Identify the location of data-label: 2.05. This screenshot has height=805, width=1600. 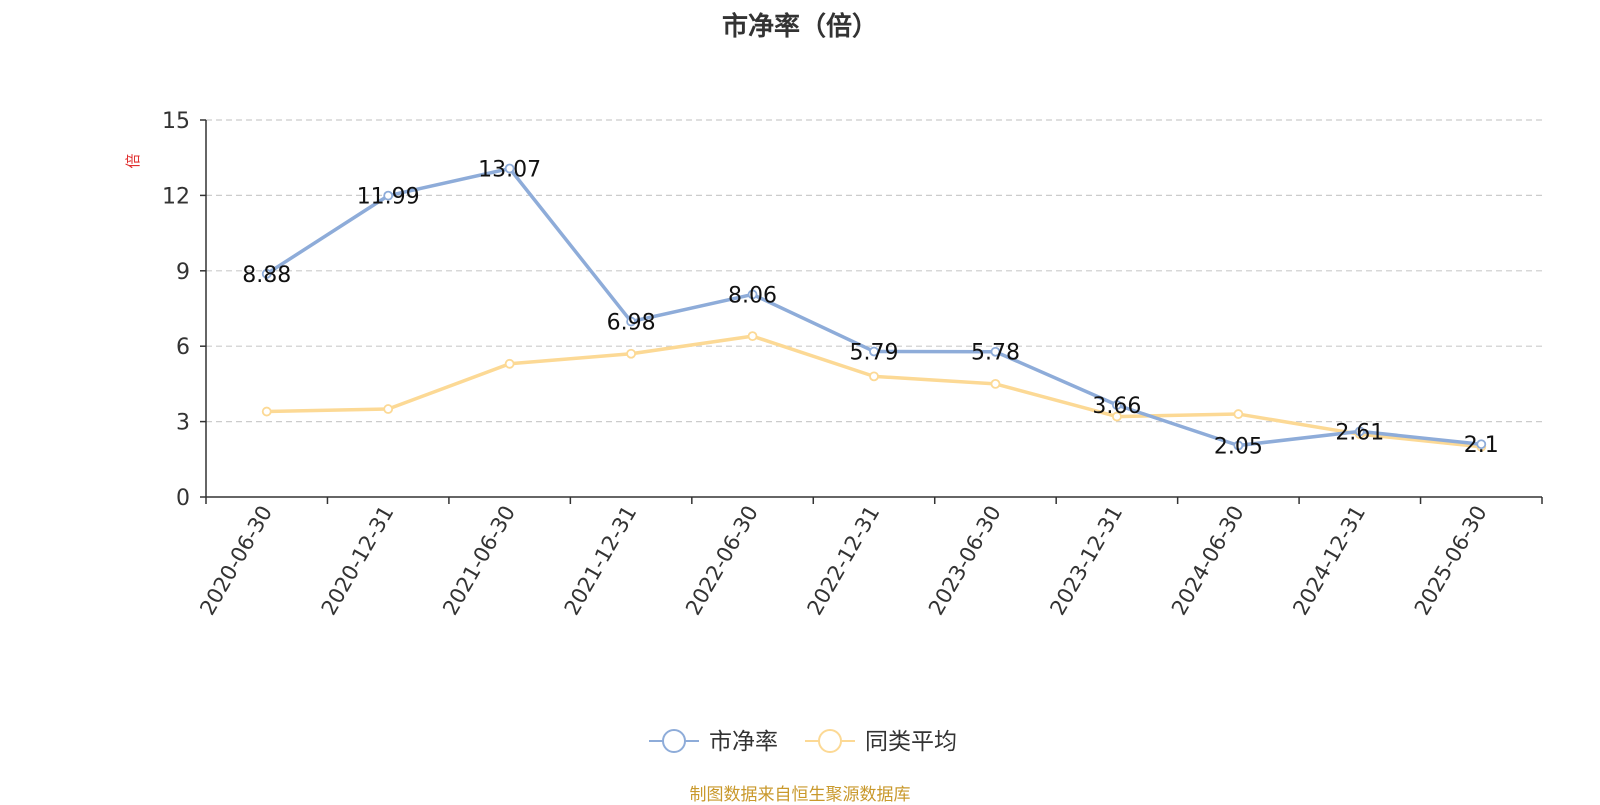
(1238, 446).